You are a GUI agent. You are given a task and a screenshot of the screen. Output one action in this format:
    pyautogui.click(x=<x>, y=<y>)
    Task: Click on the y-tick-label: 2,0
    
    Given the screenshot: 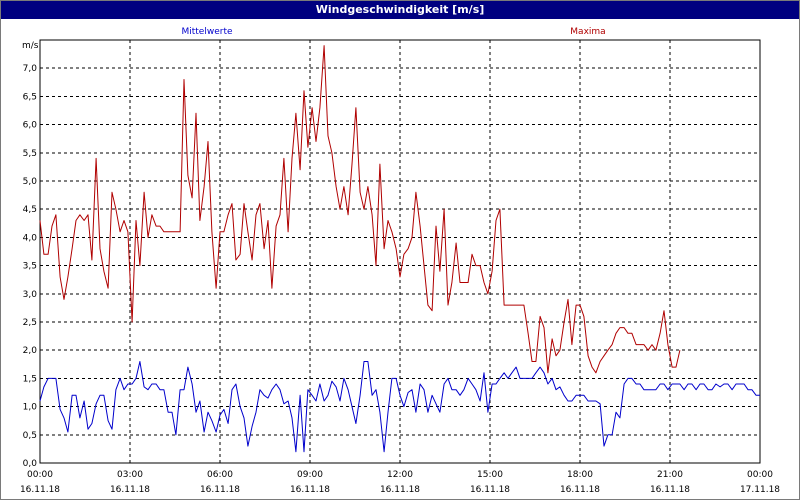 What is the action you would take?
    pyautogui.click(x=30, y=351)
    